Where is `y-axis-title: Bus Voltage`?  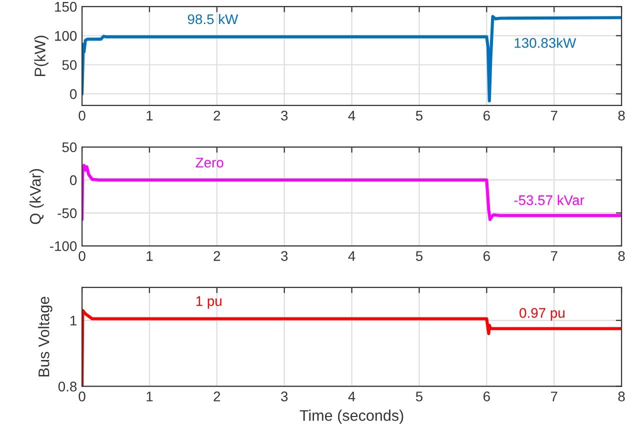 y-axis-title: Bus Voltage is located at coordinates (45, 336).